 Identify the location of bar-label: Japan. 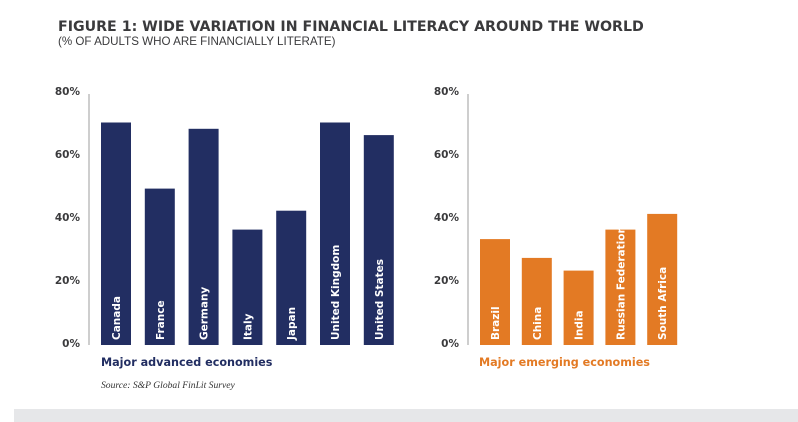
(292, 324).